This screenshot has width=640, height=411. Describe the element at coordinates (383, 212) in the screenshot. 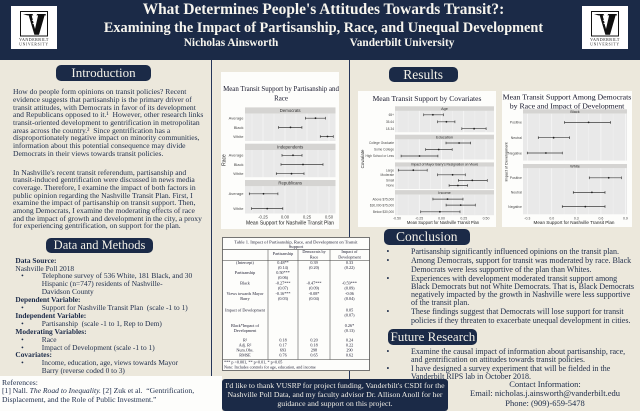

I see `svg-text: Below $30,000` at that location.